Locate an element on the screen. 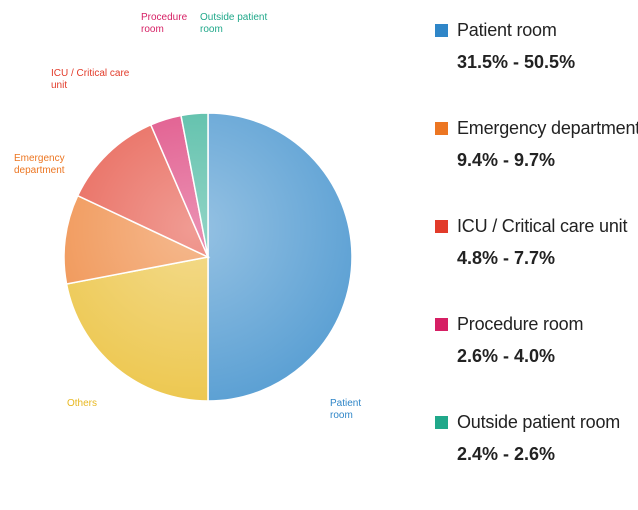 Image resolution: width=638 pixels, height=510 pixels. legend-item-patient-room: Patient room 31.5% - 50.5% is located at coordinates (535, 69).